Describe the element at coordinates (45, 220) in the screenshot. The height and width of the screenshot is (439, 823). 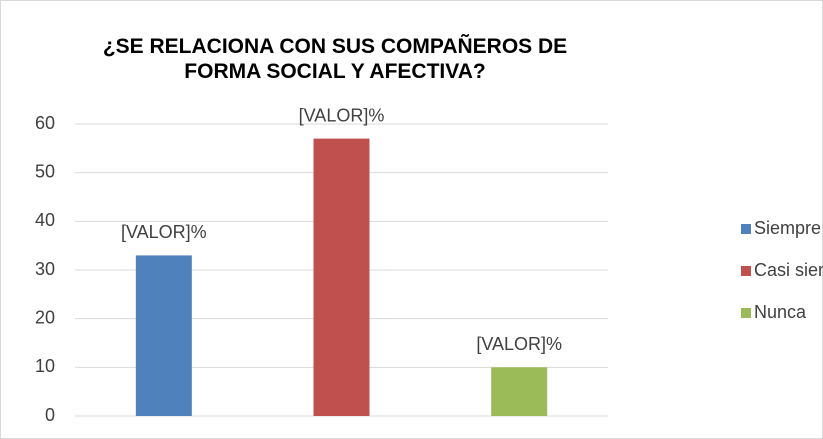
I see `y-tick-label: 40` at that location.